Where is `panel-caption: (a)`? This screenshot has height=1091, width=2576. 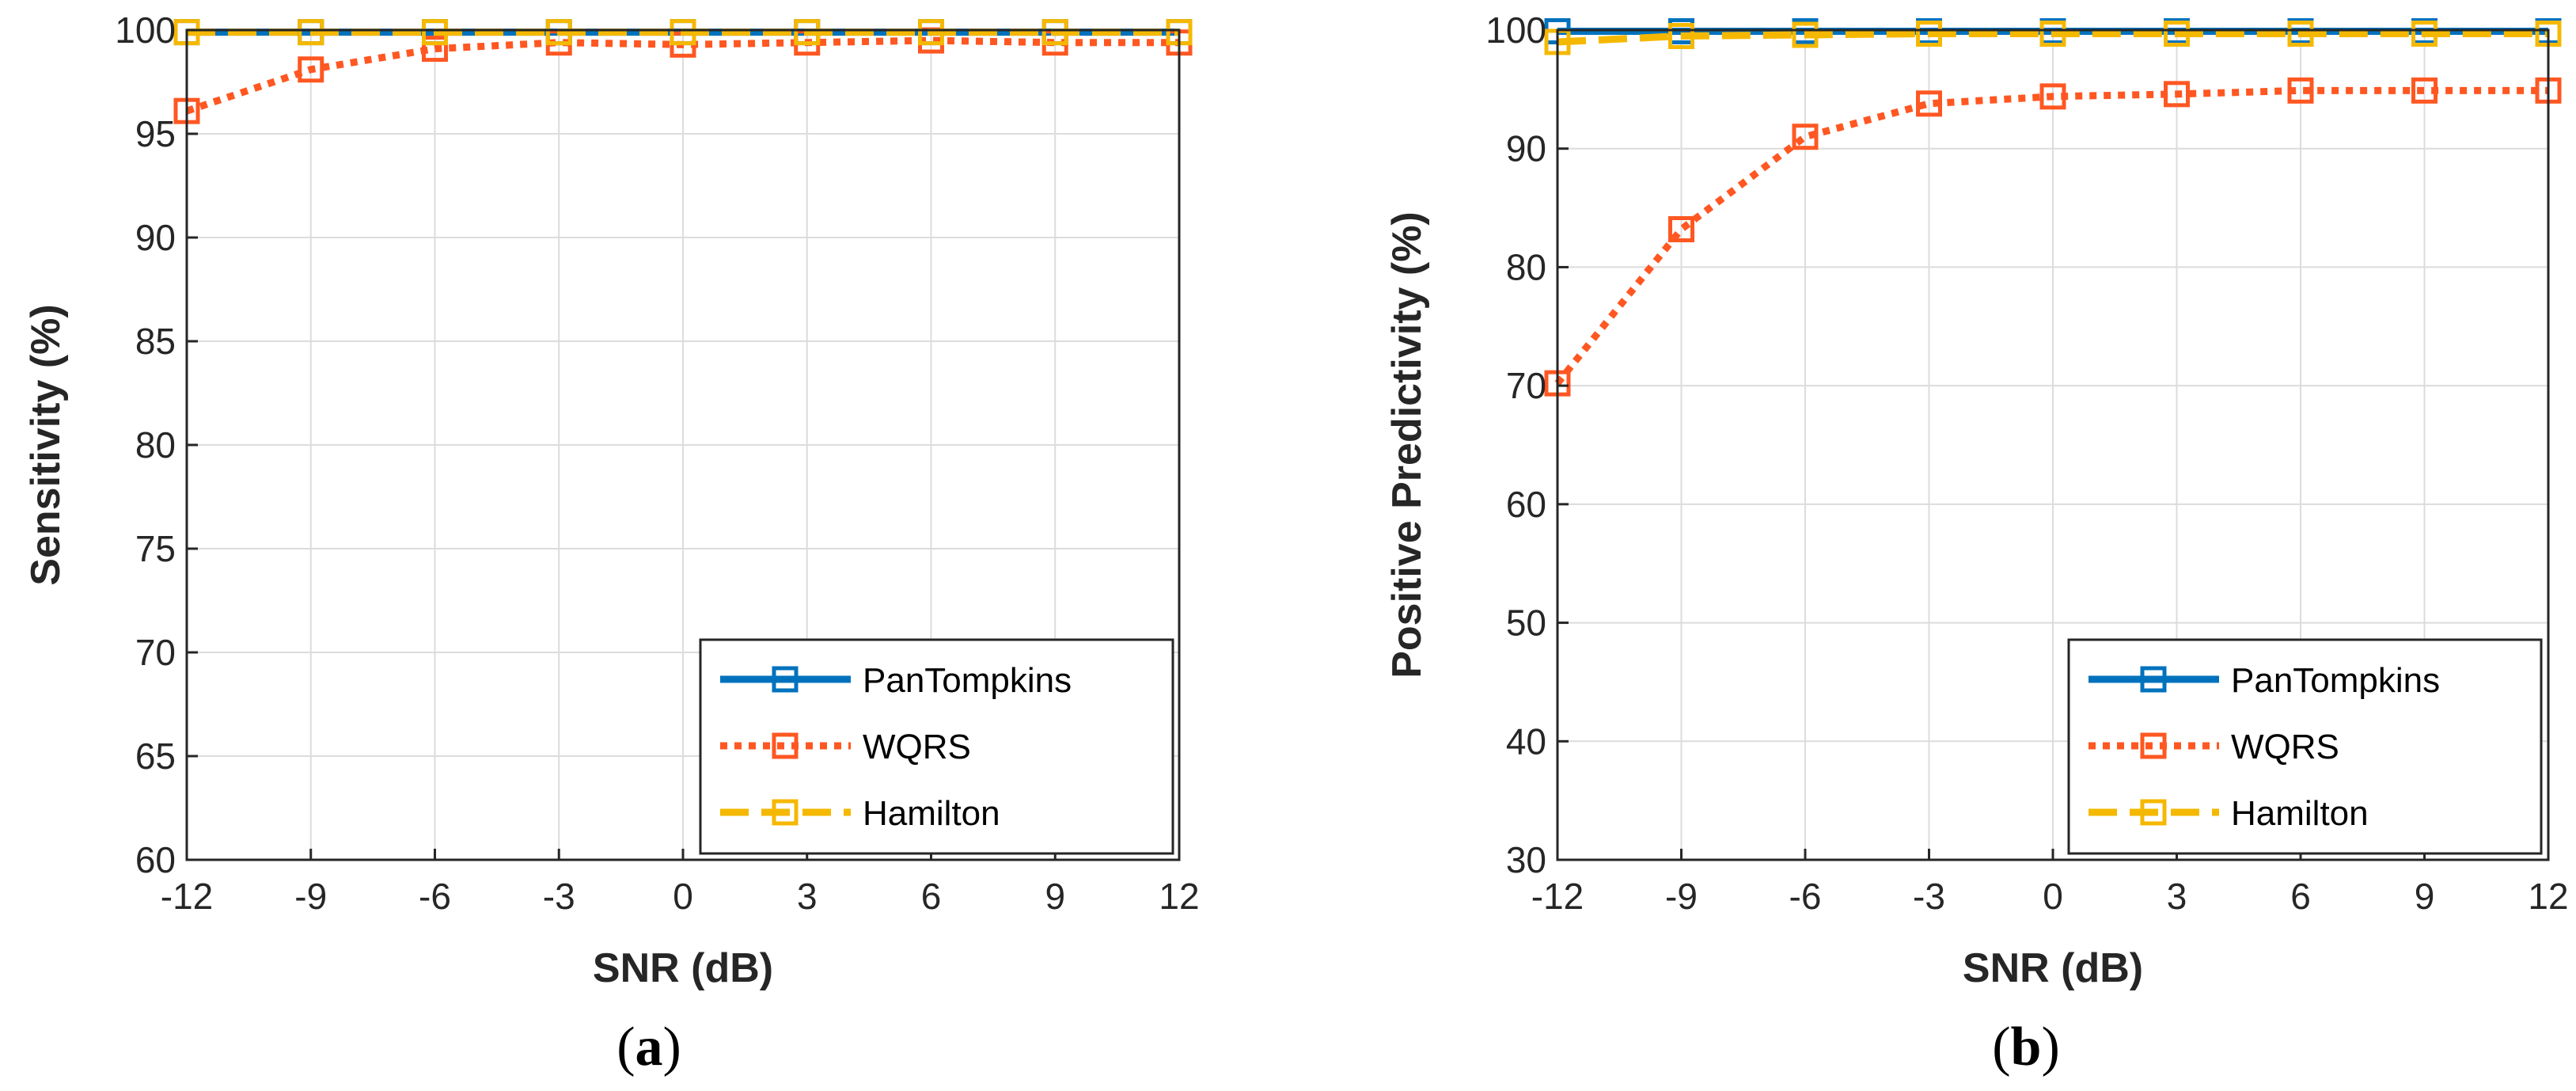 panel-caption: (a) is located at coordinates (648, 1047).